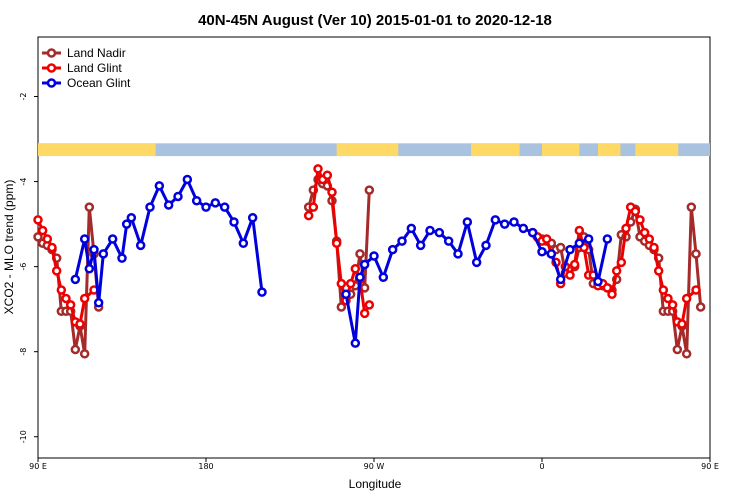 The image size is (750, 500). I want to click on legend-item-ocean-glint: Ocean Glint, so click(86, 83).